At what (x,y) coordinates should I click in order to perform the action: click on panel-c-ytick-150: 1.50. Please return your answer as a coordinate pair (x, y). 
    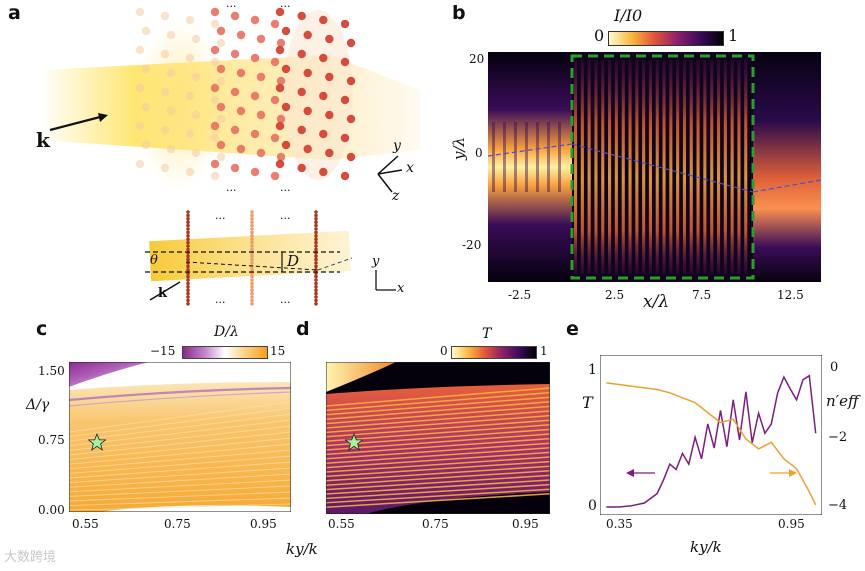
    Looking at the image, I should click on (51, 371).